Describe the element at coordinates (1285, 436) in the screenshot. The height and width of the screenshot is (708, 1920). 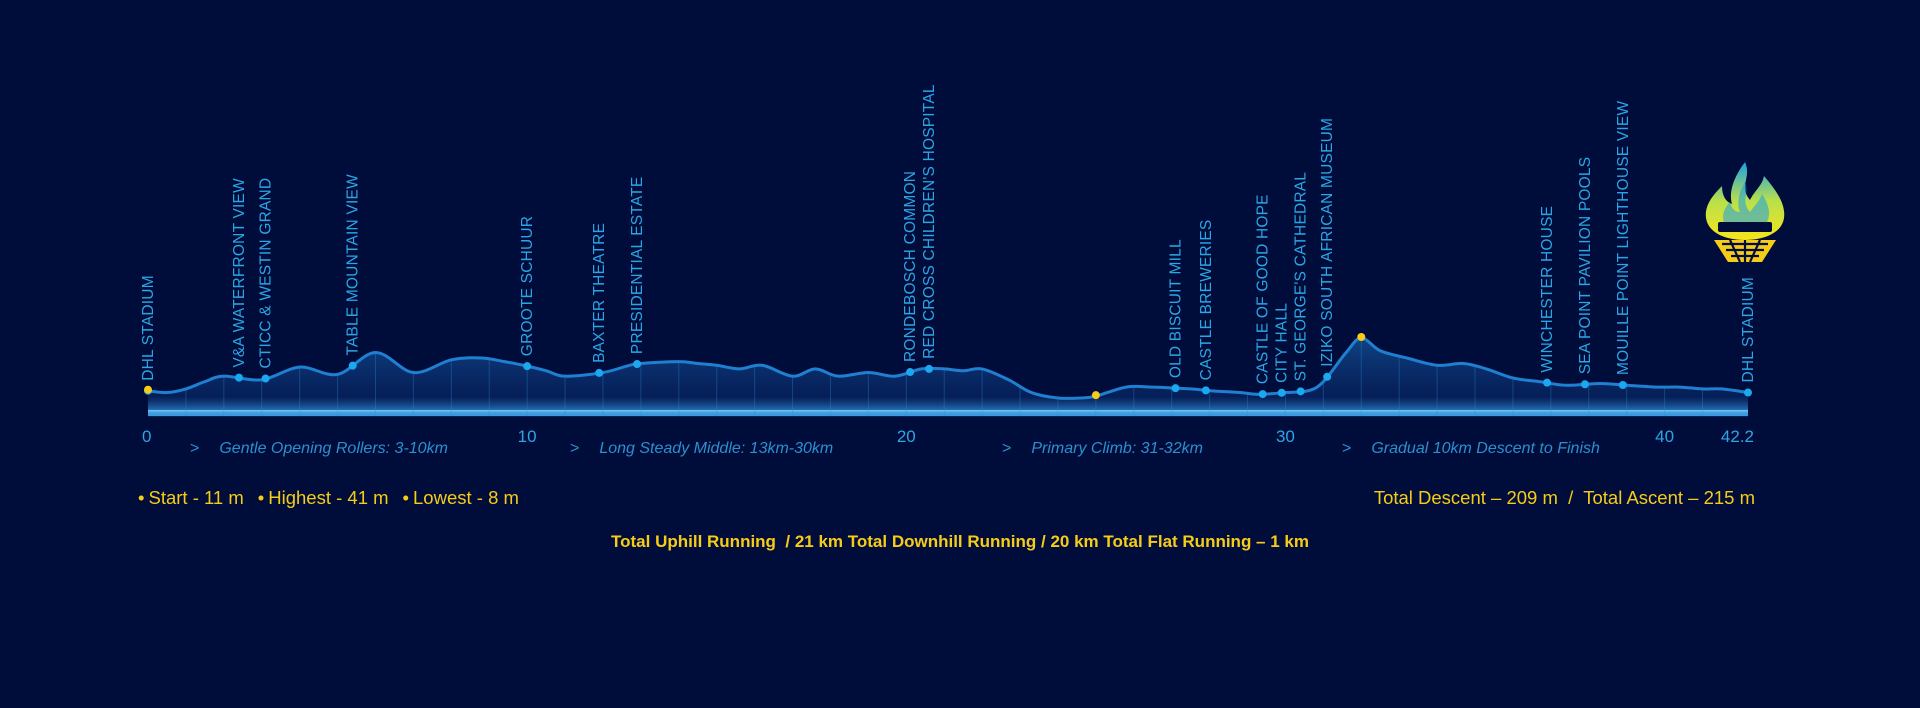
I see `x-tick-label: 30` at that location.